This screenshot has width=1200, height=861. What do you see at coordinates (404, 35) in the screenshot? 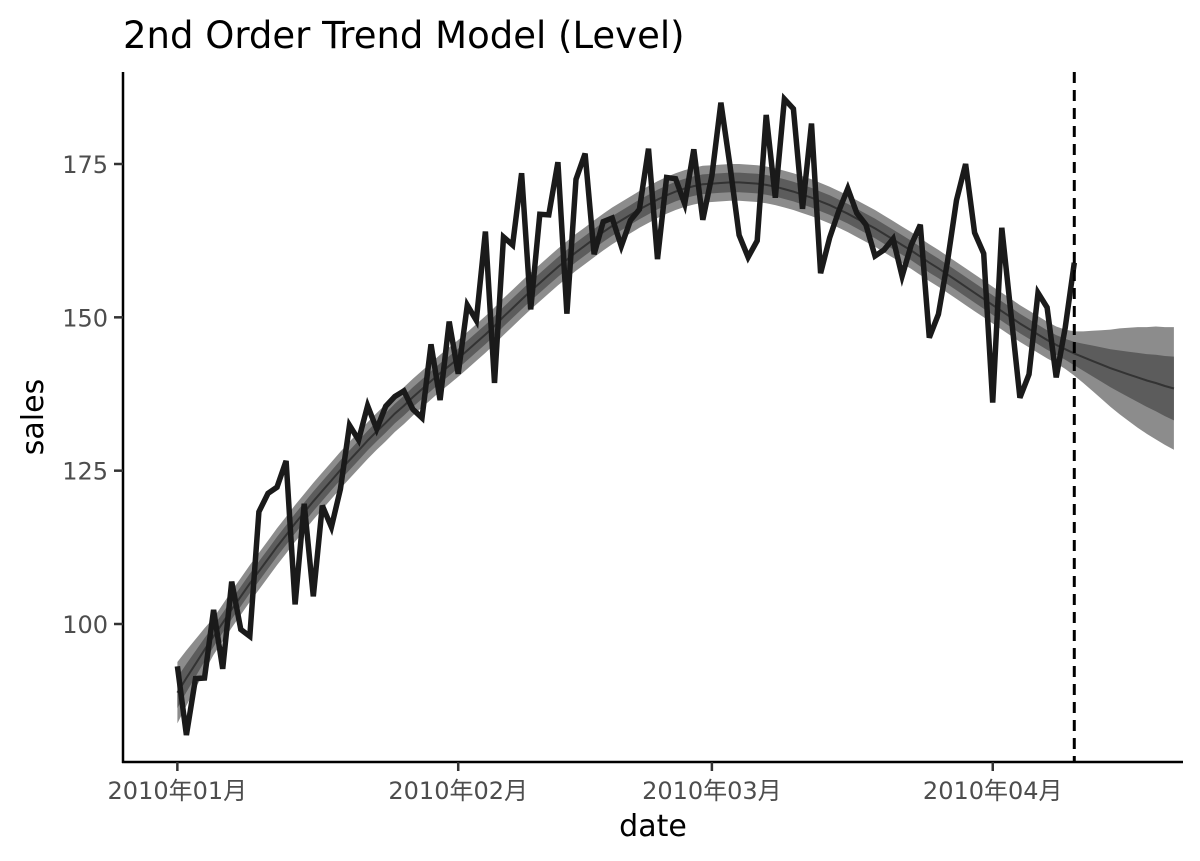
I see `chart-title: 2nd Order Trend Model (Level)` at bounding box center [404, 35].